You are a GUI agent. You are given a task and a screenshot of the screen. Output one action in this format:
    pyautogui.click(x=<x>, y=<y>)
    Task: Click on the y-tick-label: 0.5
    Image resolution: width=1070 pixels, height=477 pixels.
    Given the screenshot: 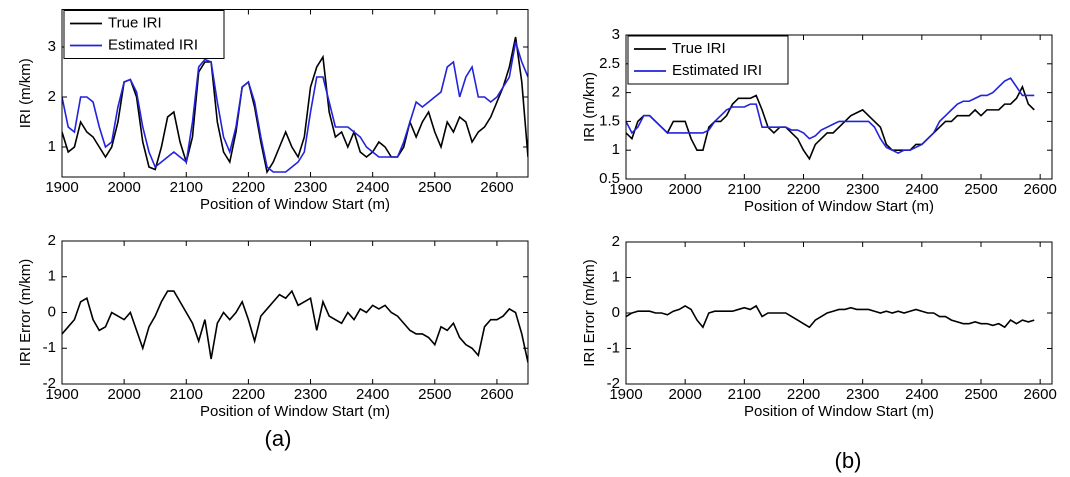 What is the action you would take?
    pyautogui.click(x=609, y=178)
    